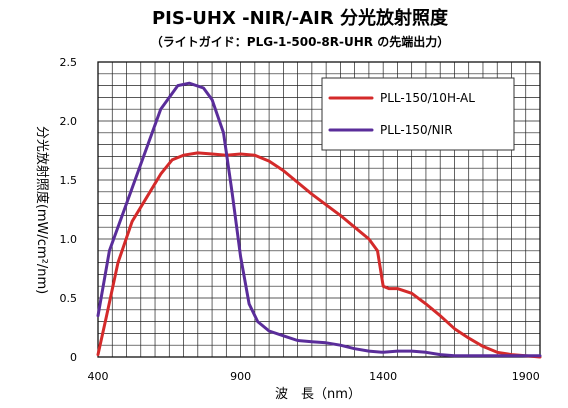 The width and height of the screenshot is (568, 408). What do you see at coordinates (73, 357) in the screenshot?
I see `y-tick-label: 0` at bounding box center [73, 357].